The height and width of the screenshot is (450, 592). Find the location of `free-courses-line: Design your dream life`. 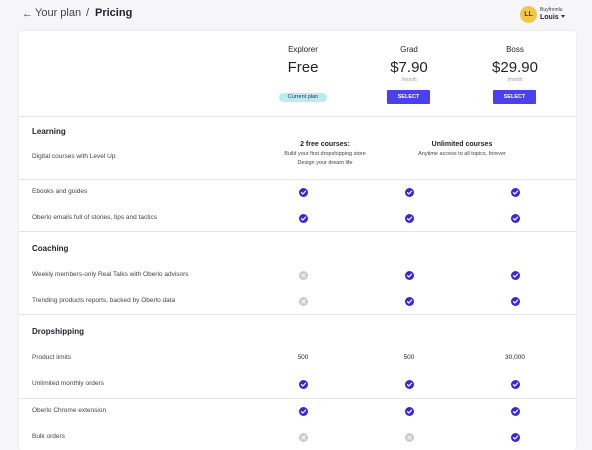

free-courses-line: Design your dream life is located at coordinates (325, 163).